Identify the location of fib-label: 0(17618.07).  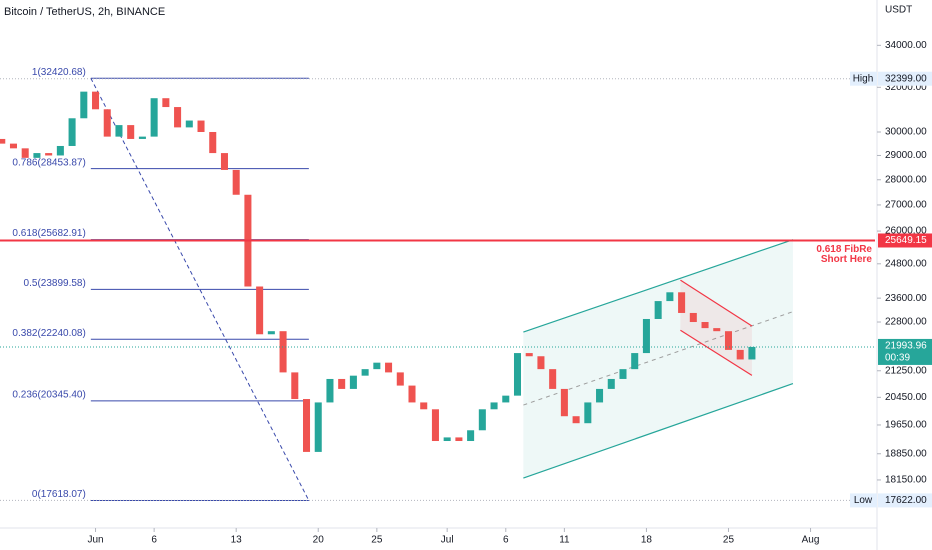
(59, 494).